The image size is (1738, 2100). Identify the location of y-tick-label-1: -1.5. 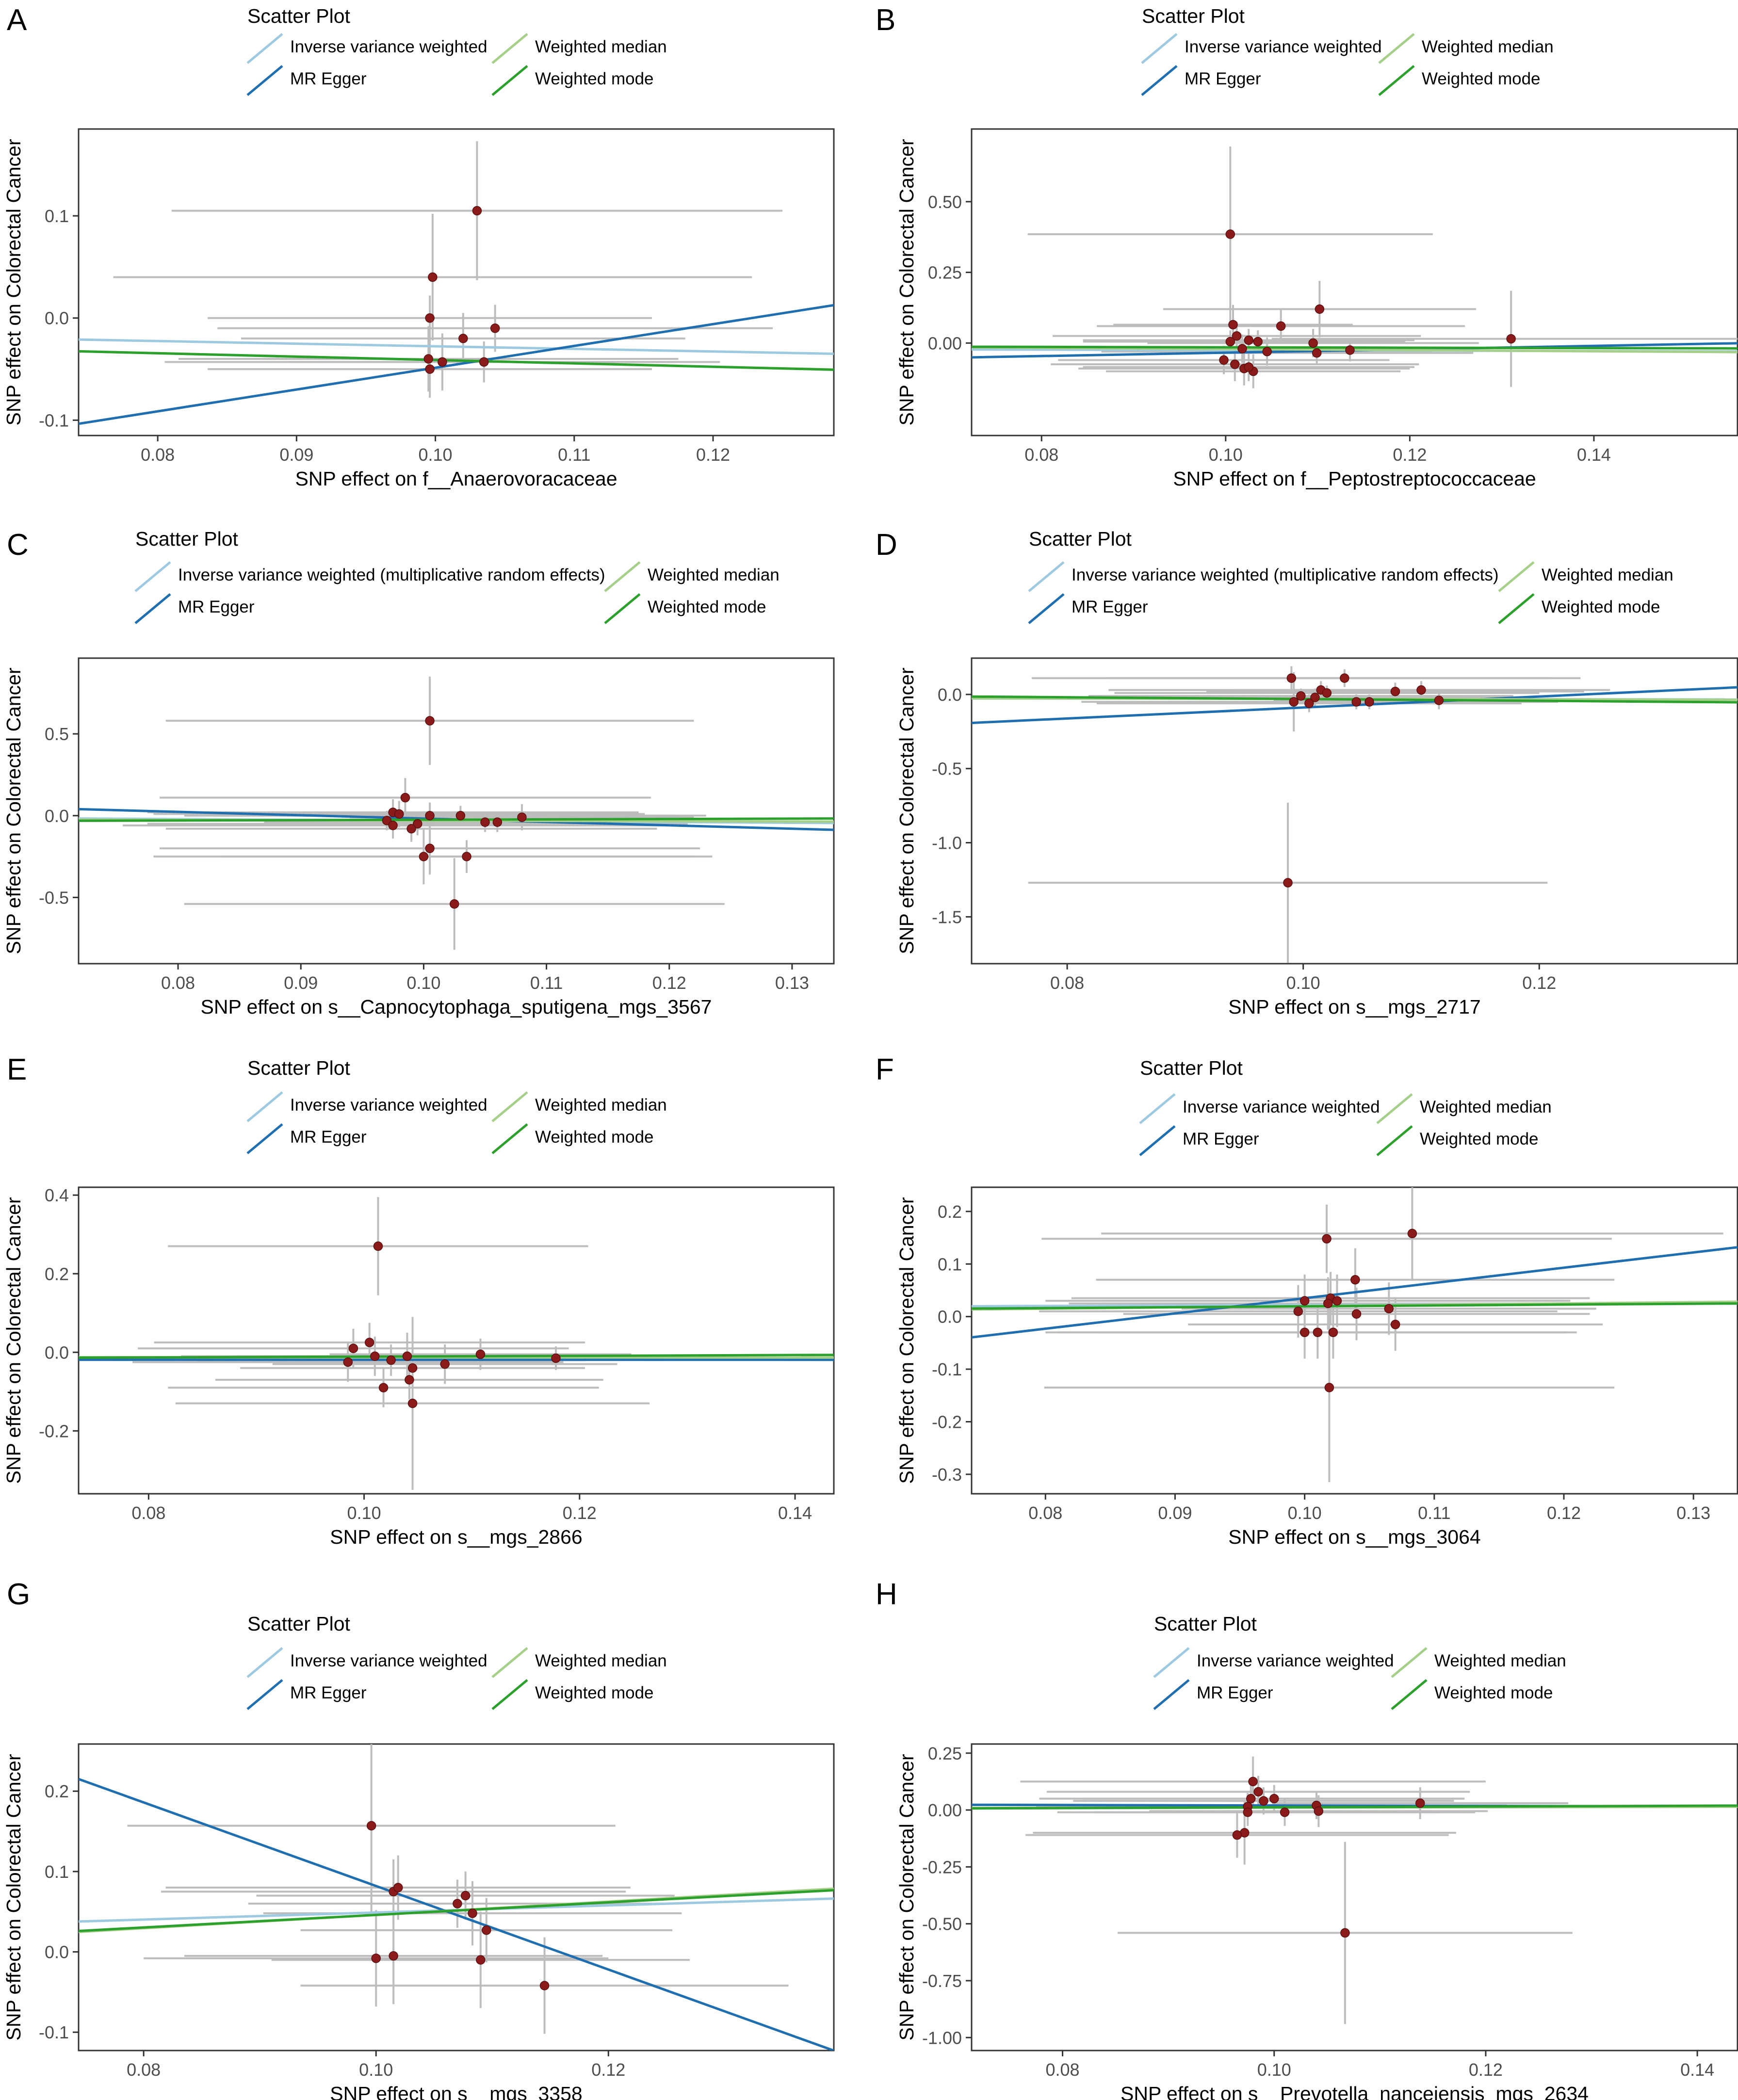
(947, 917).